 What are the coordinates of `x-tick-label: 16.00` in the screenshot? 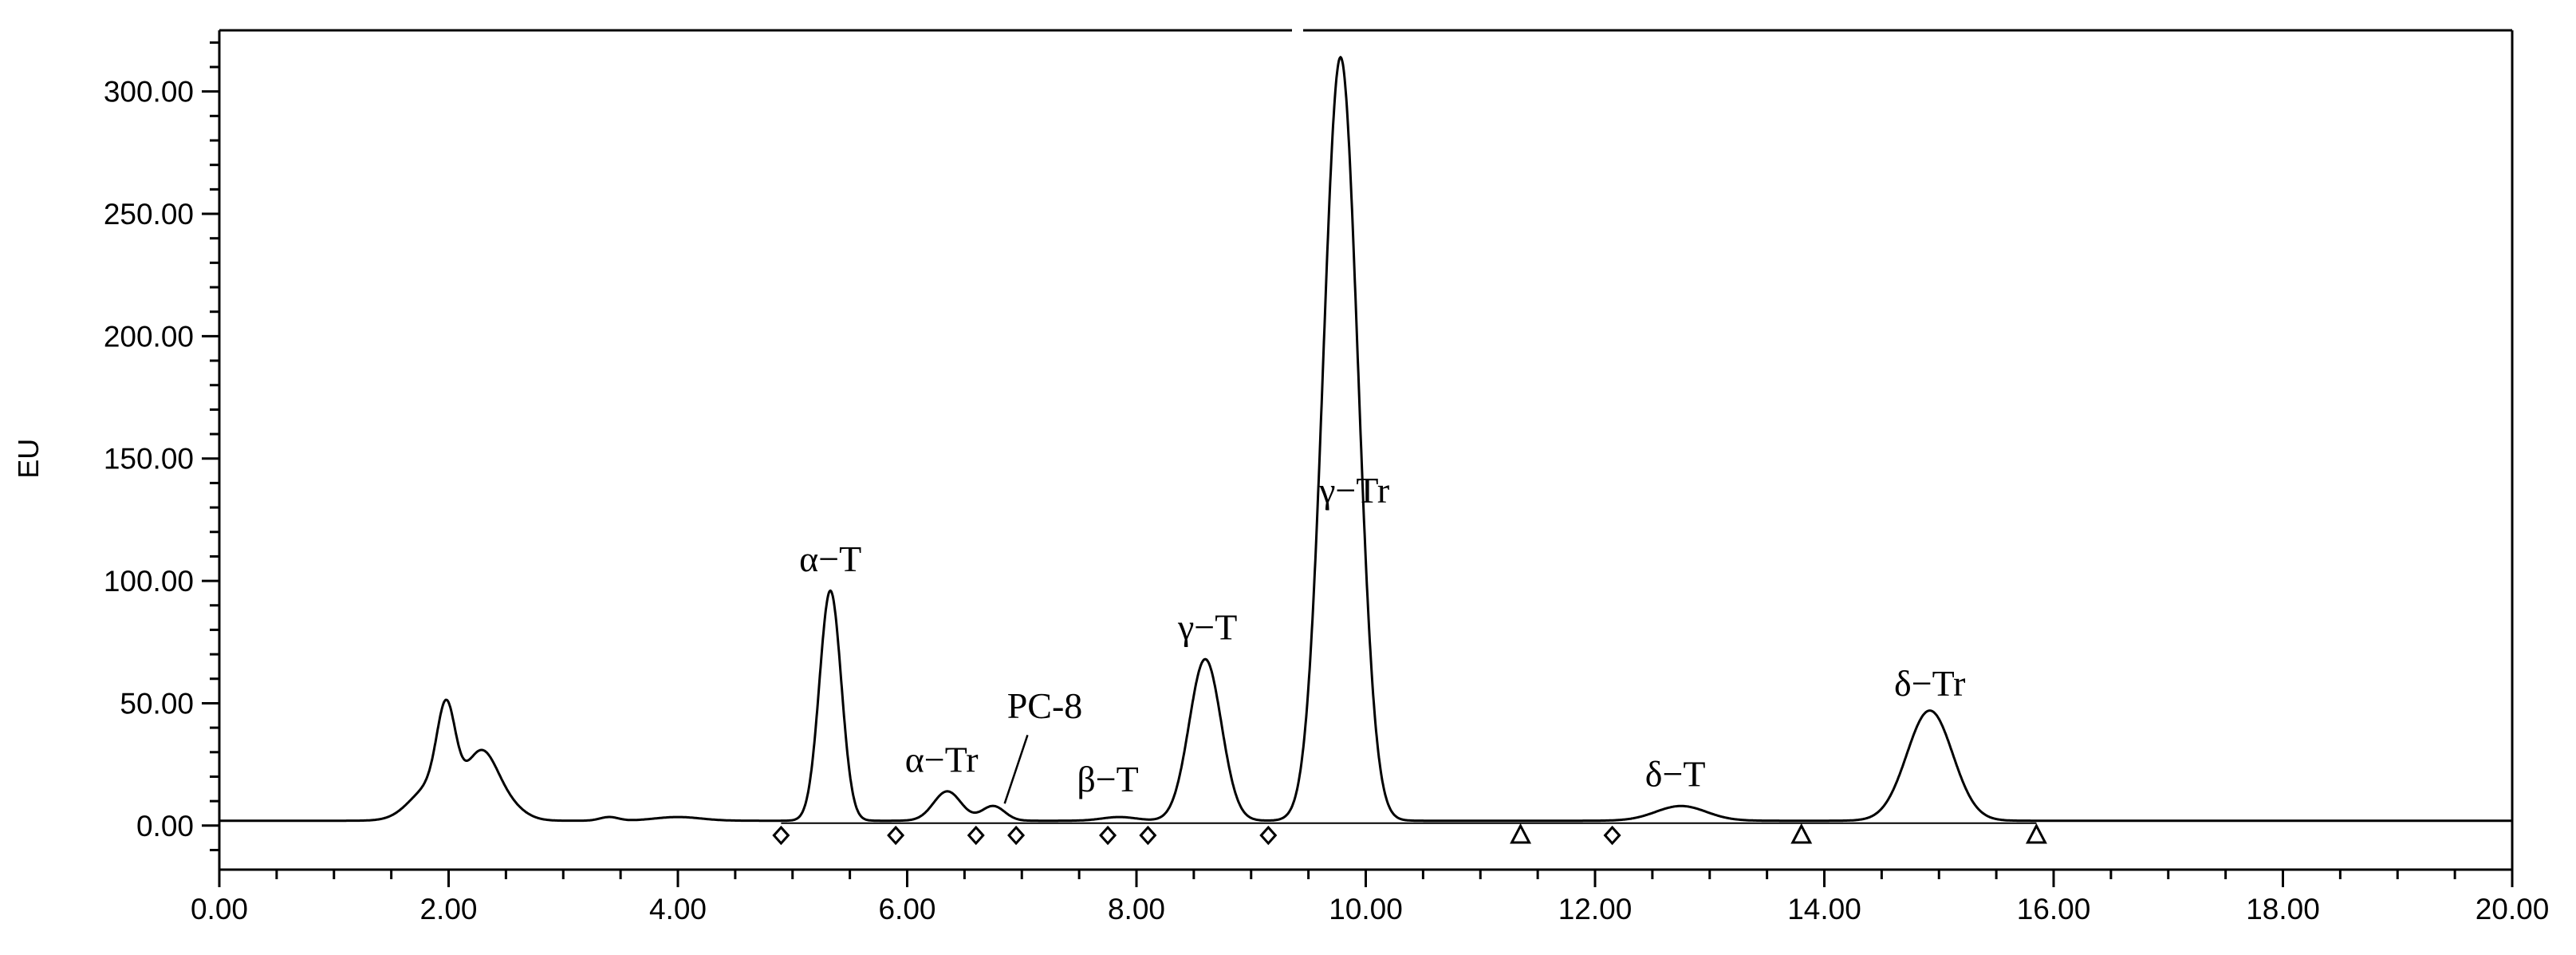 It's located at (2054, 909).